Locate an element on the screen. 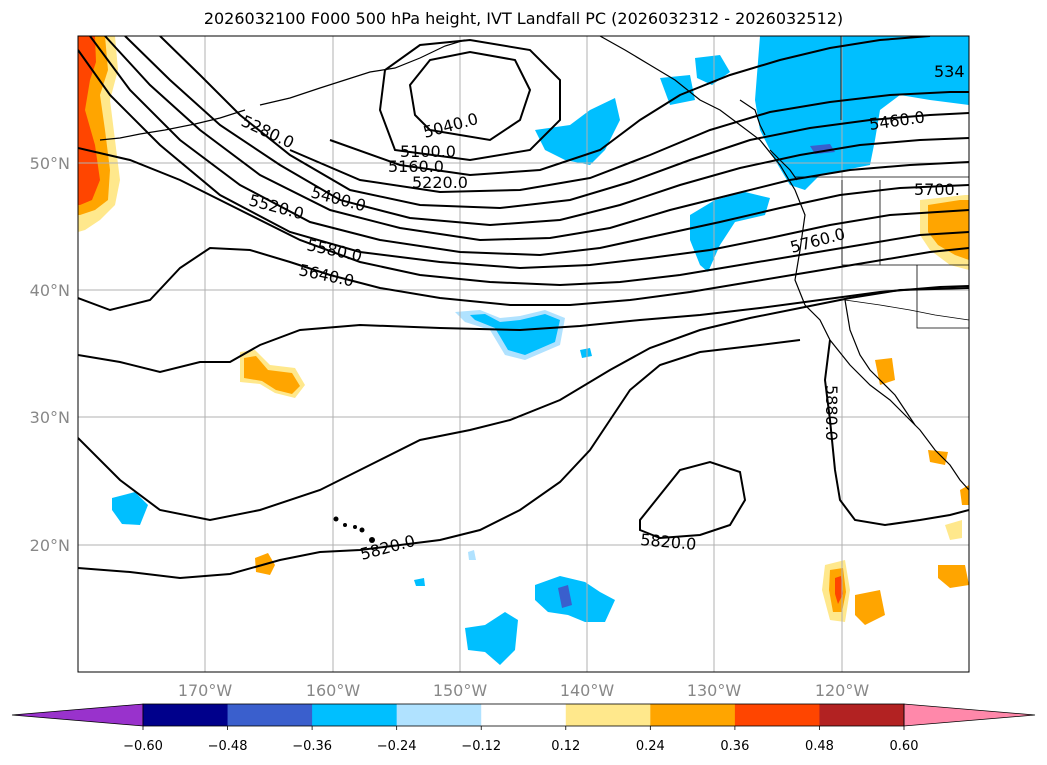 This screenshot has height=765, width=1047. colorbar-tick-label: 0.48 is located at coordinates (819, 746).